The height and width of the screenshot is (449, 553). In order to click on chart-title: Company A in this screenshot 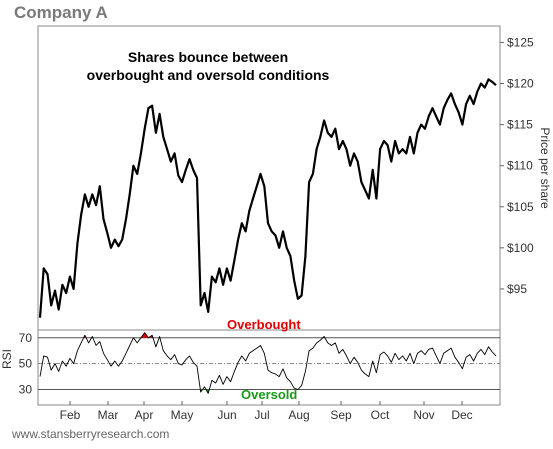, I will do `click(61, 12)`.